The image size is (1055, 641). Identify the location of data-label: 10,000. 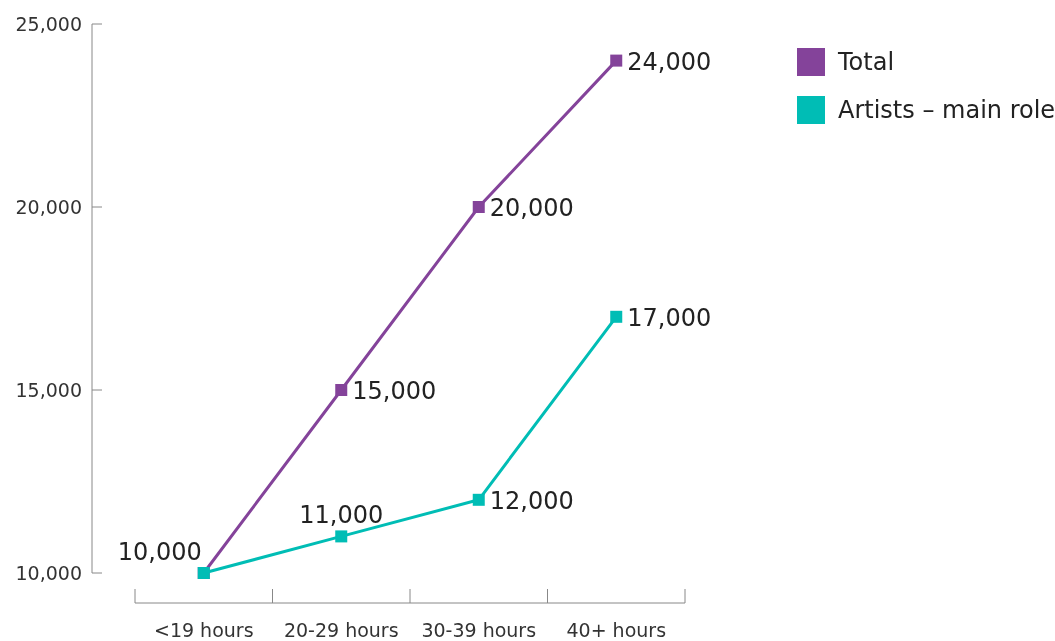
(159, 552).